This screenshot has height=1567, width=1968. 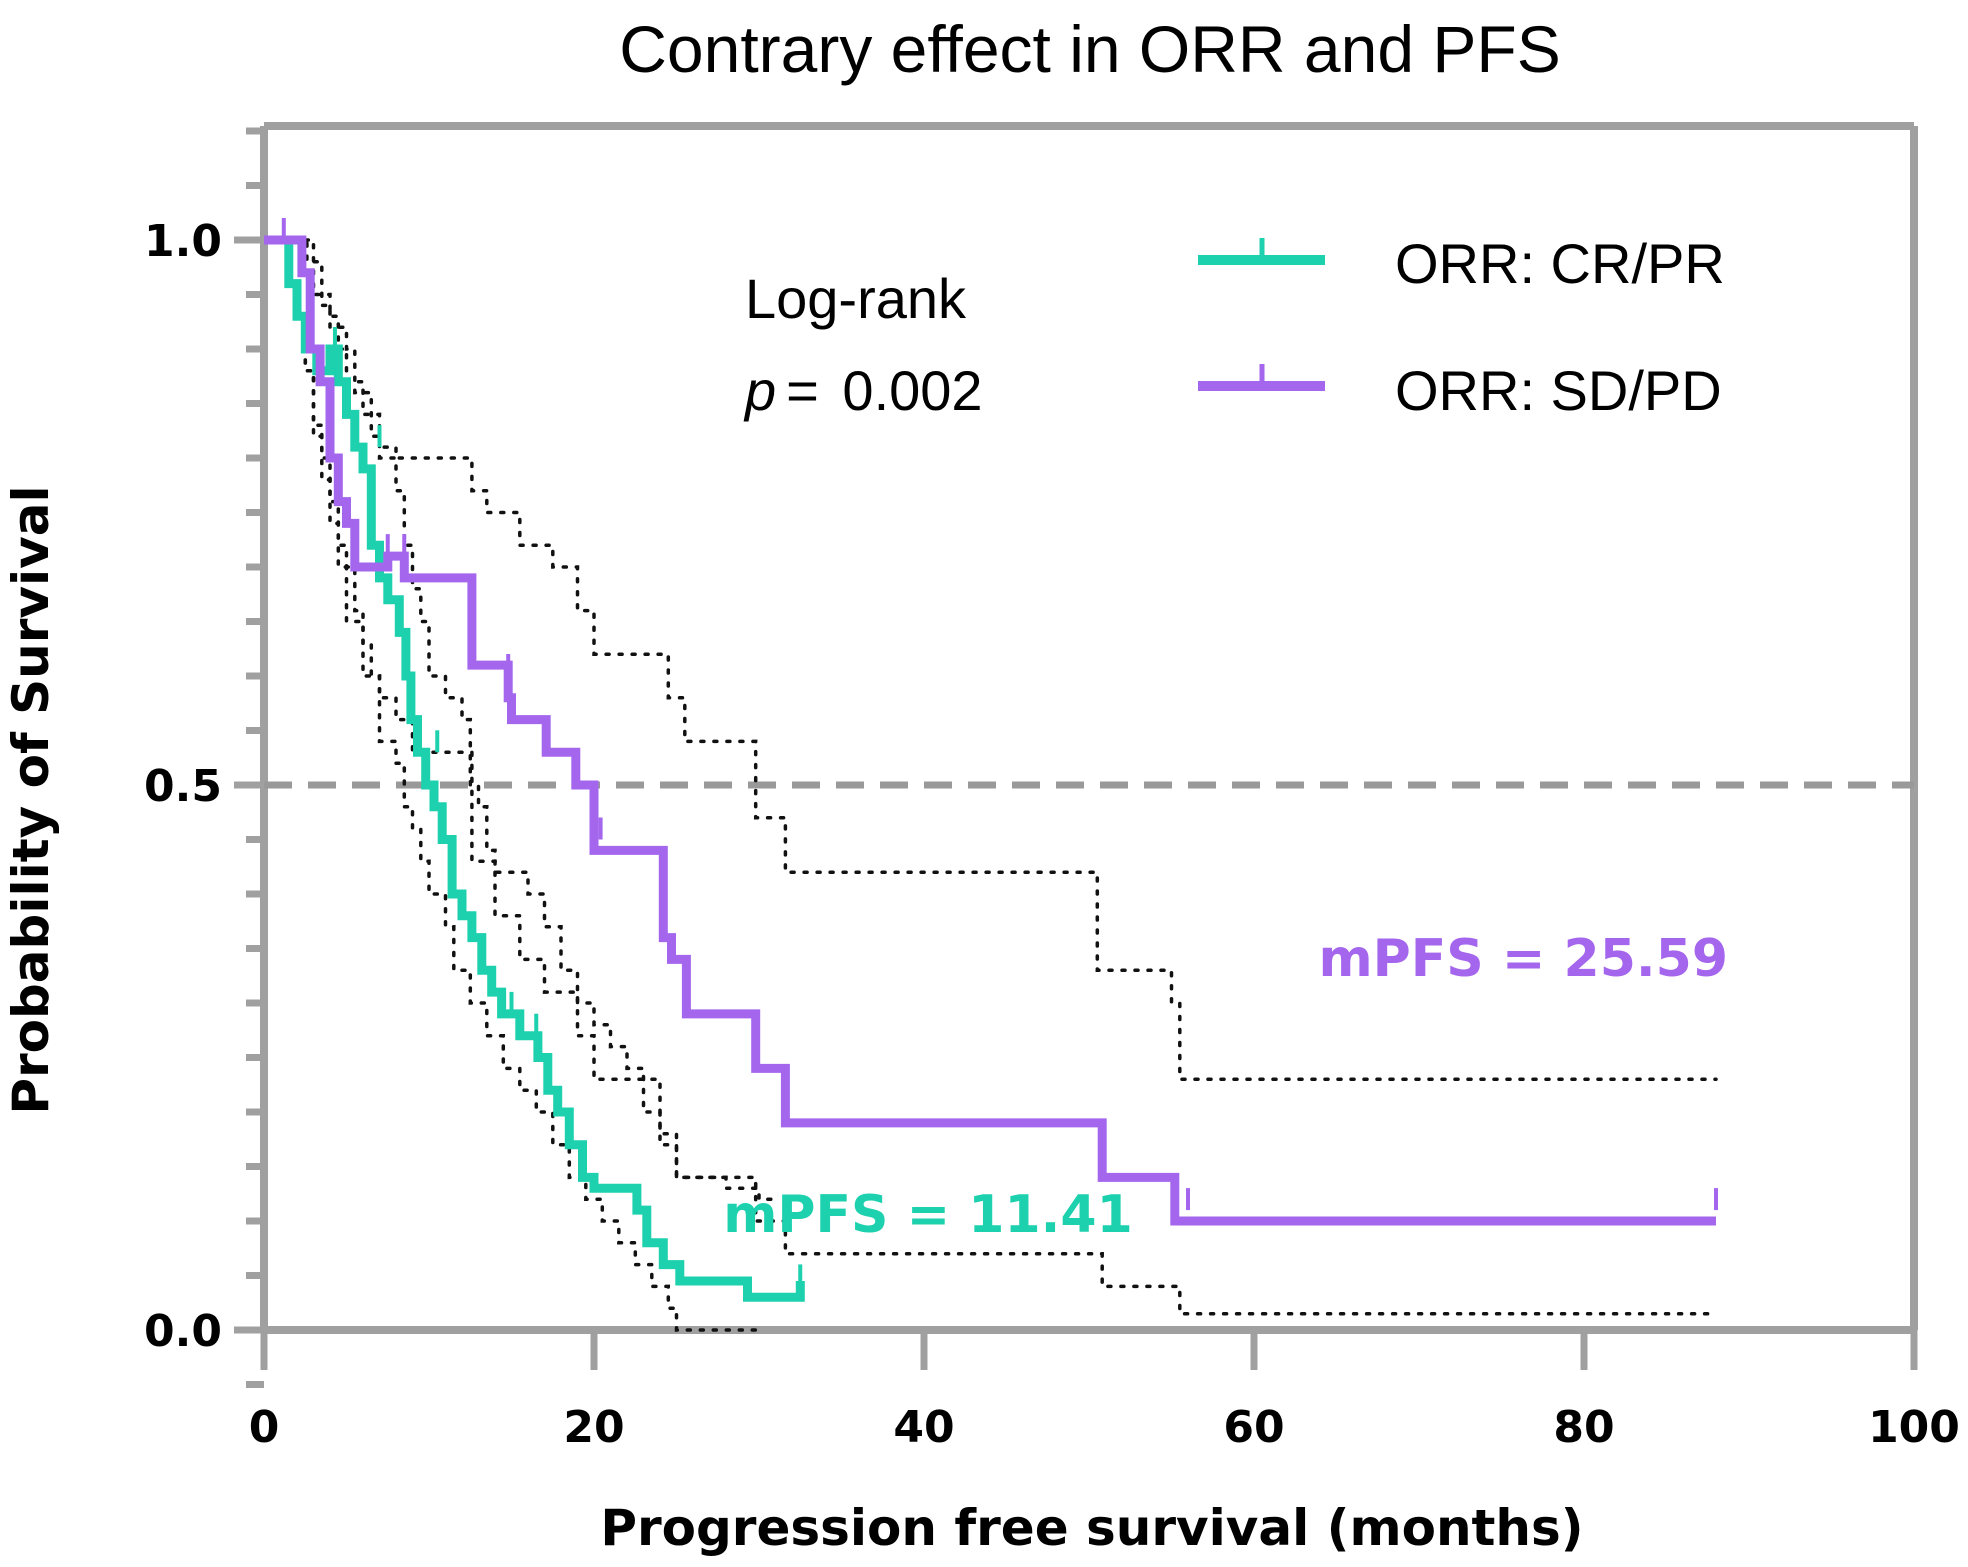 I want to click on legend-item-cr-pr: ORR: CR/PR, so click(x=1461, y=263).